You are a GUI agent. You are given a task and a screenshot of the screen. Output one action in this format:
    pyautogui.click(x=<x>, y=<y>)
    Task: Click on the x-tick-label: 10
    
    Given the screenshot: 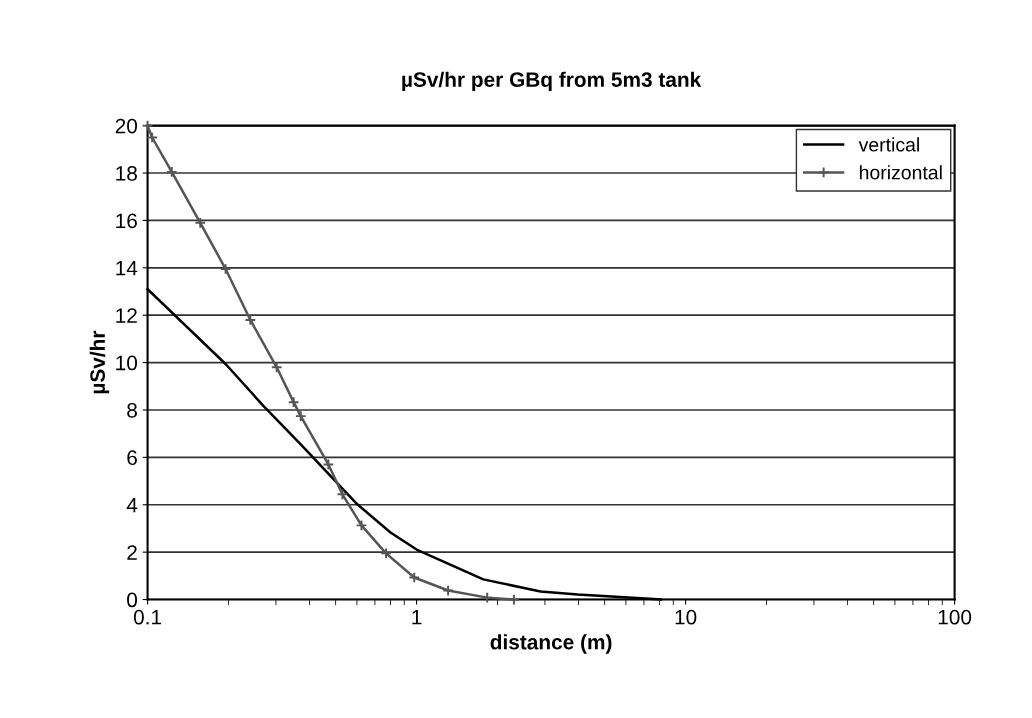 What is the action you would take?
    pyautogui.click(x=686, y=617)
    